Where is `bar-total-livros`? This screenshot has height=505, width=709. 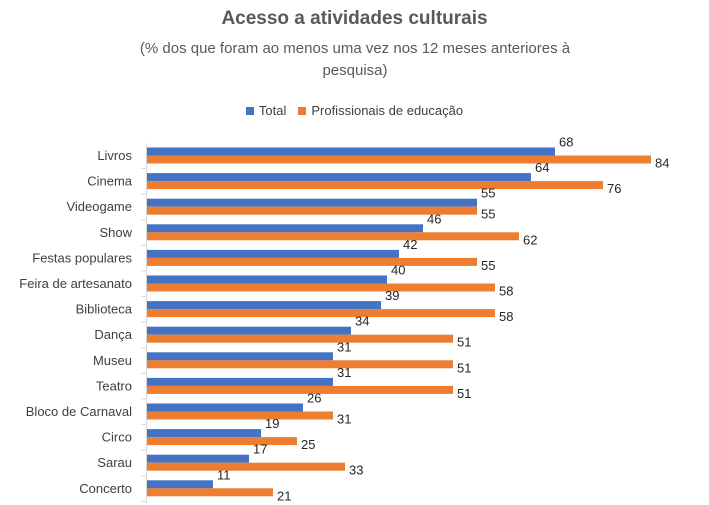 bar-total-livros is located at coordinates (351, 151).